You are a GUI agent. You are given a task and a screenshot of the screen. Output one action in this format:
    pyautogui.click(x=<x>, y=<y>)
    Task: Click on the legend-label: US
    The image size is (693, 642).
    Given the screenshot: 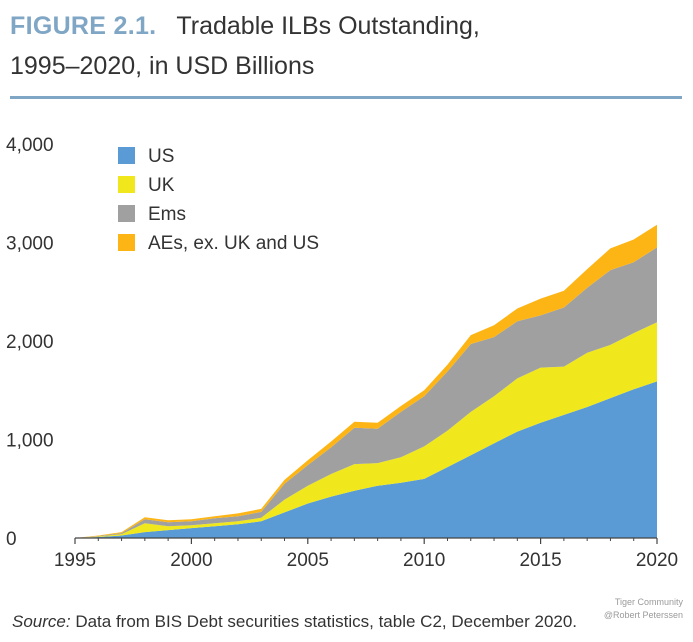 What is the action you would take?
    pyautogui.click(x=161, y=156)
    